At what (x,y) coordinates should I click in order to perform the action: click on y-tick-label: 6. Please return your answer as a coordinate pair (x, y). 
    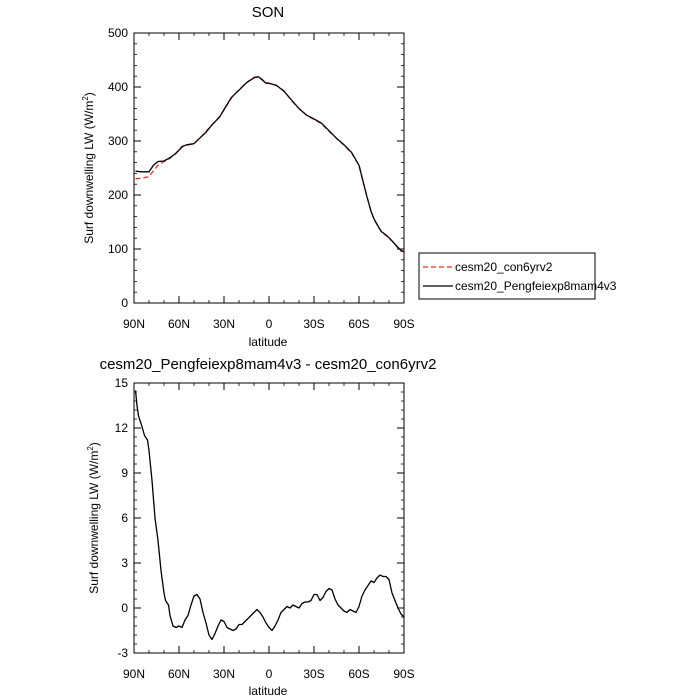
    Looking at the image, I should click on (124, 518).